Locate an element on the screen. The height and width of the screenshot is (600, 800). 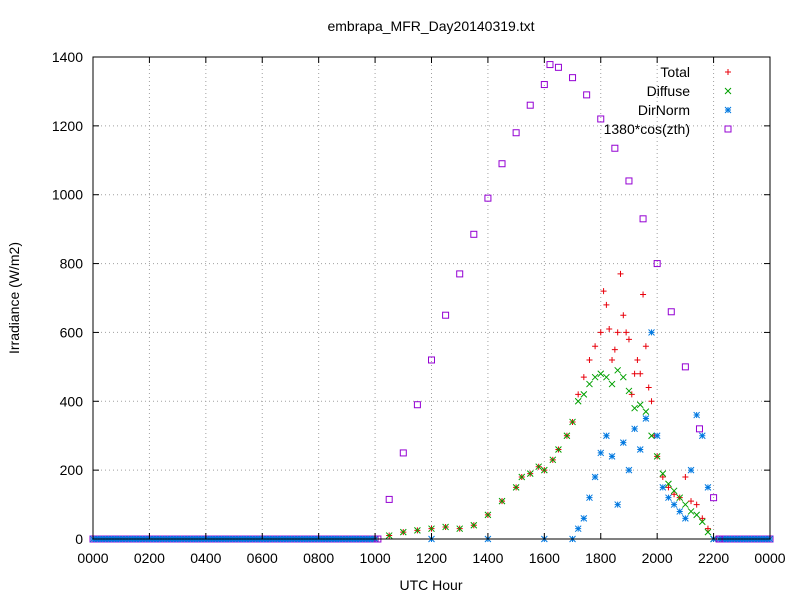
y-tick-label: 400 is located at coordinates (72, 401).